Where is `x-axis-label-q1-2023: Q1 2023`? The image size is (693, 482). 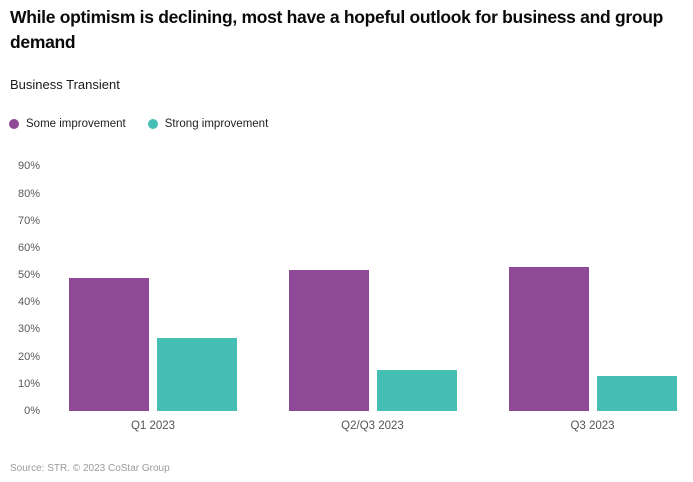 x-axis-label-q1-2023: Q1 2023 is located at coordinates (153, 426).